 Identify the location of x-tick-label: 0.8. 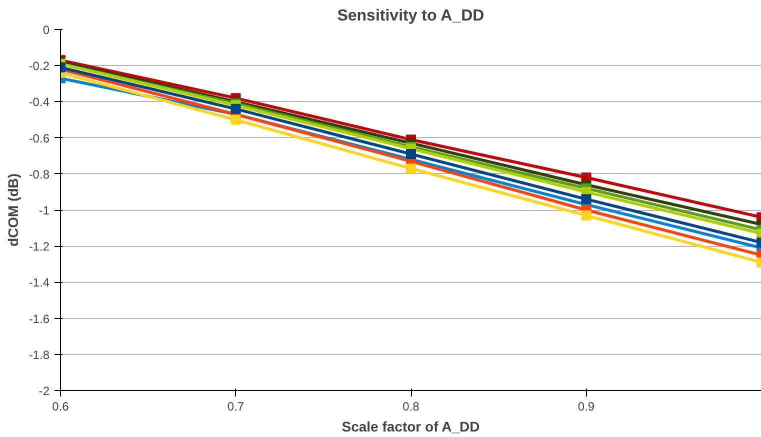
(411, 407).